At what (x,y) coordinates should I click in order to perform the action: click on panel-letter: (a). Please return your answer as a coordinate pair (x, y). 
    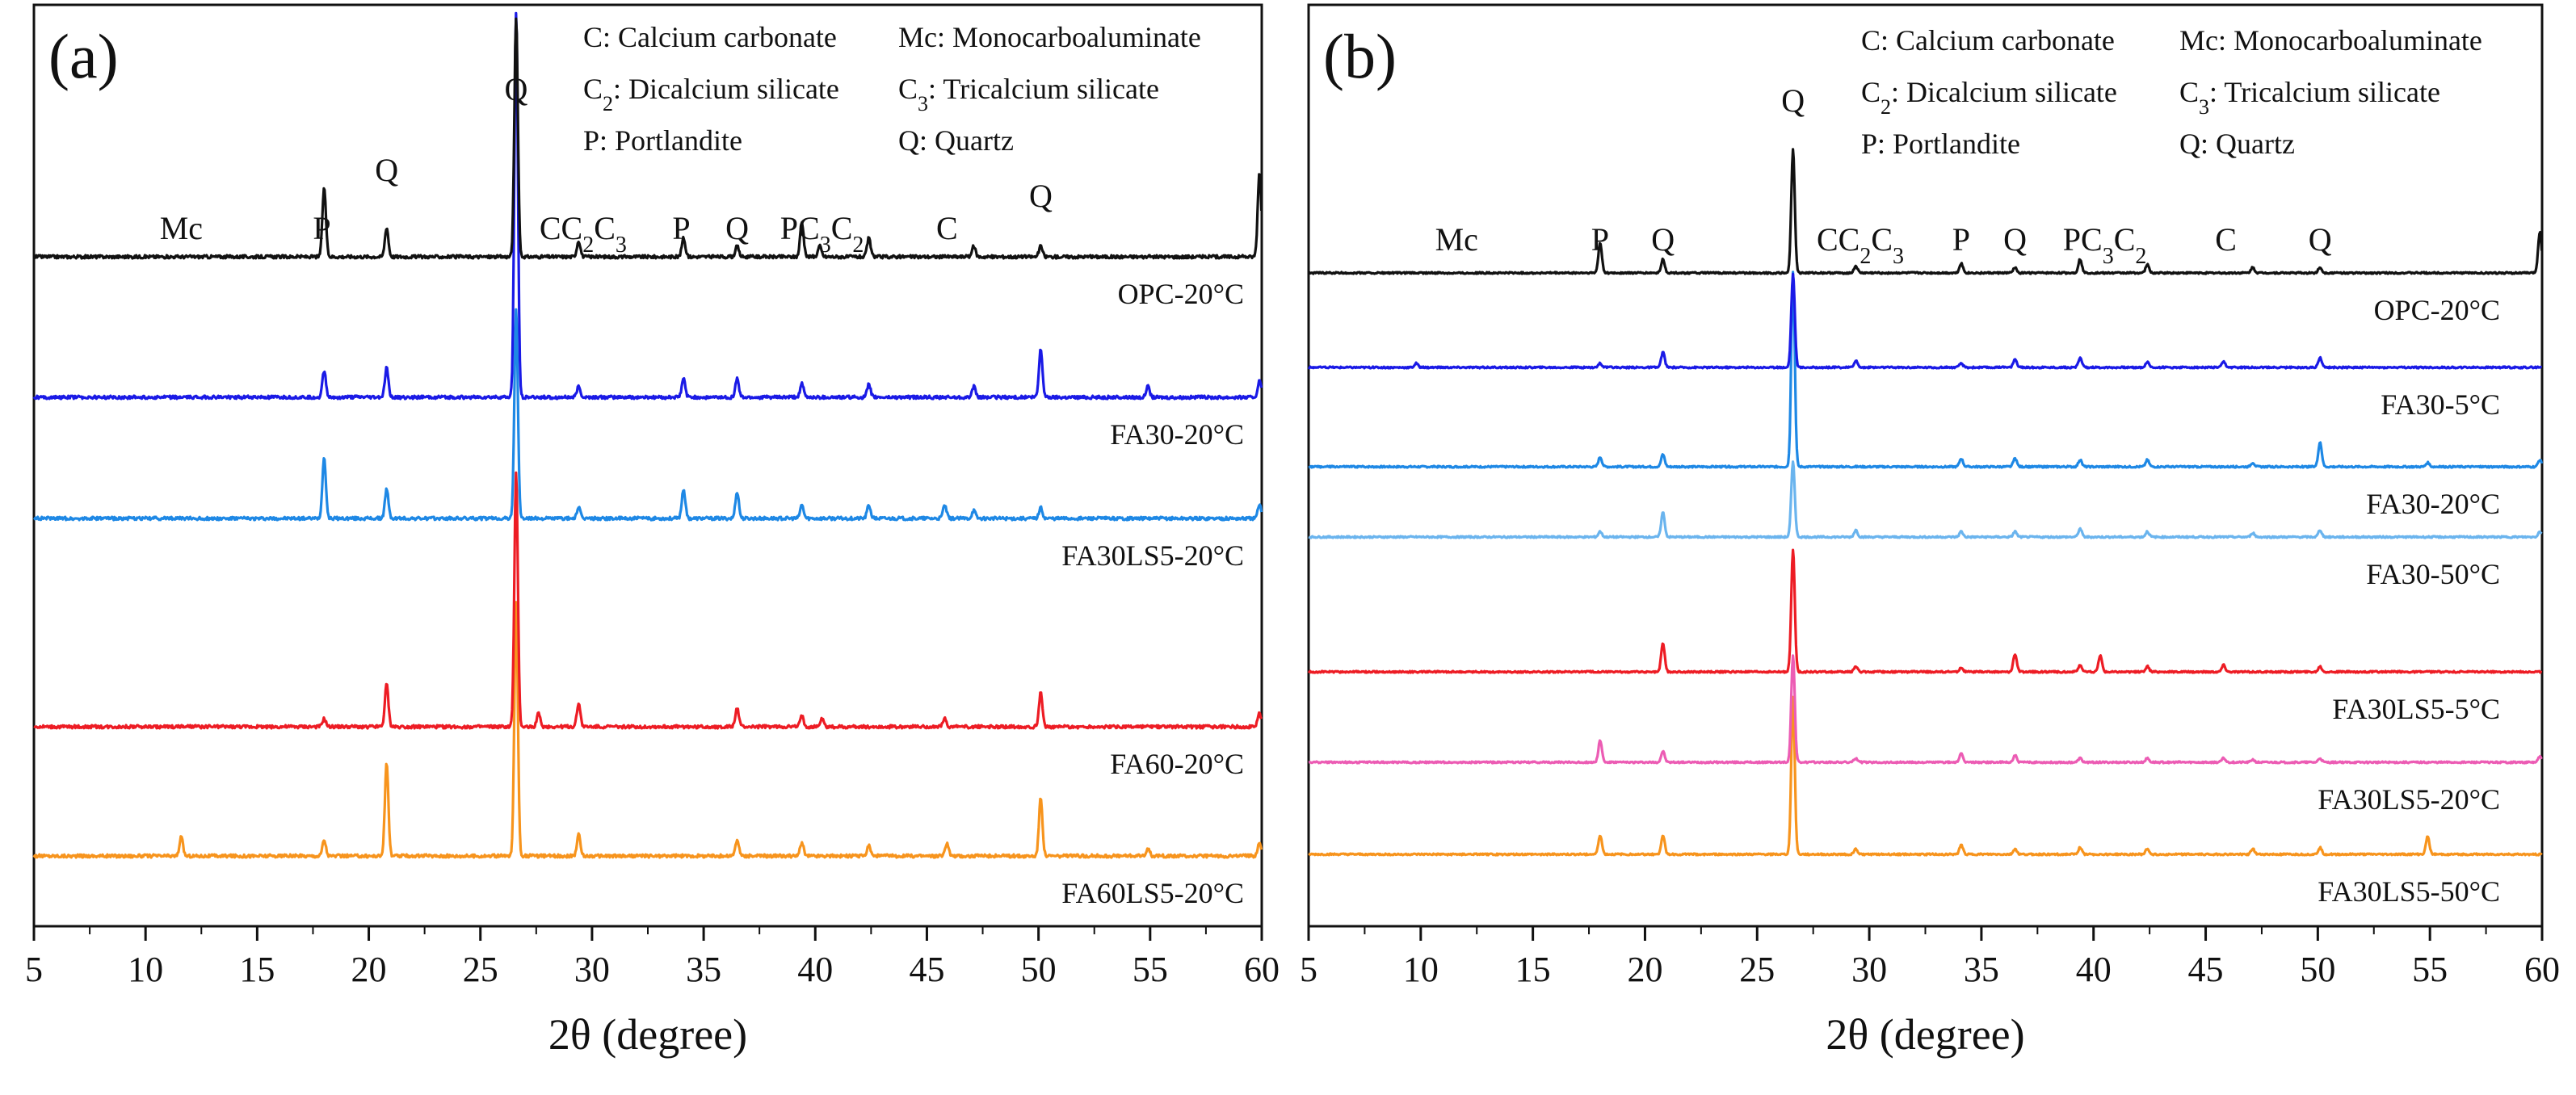
    Looking at the image, I should click on (84, 56).